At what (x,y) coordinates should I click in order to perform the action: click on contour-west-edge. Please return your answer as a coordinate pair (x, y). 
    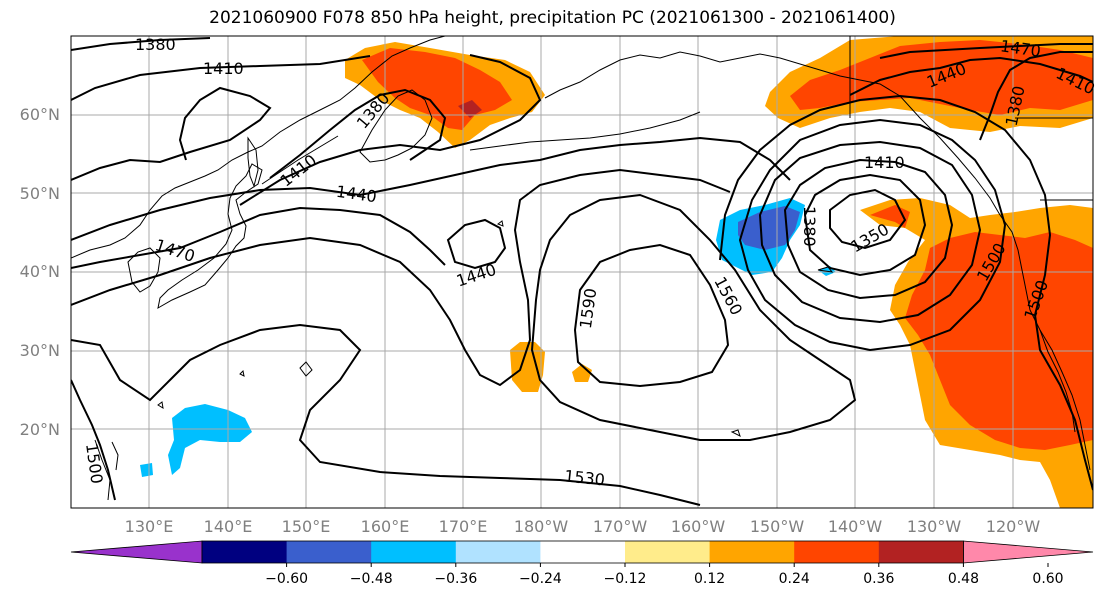
    Looking at the image, I should click on (93, 440).